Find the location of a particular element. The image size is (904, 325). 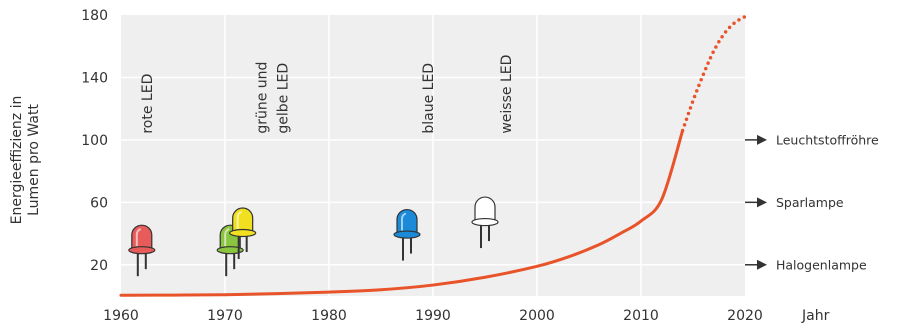

x-tick-labels: 1960 1970 1980 1990 2000 2010 2020 is located at coordinates (433, 316).